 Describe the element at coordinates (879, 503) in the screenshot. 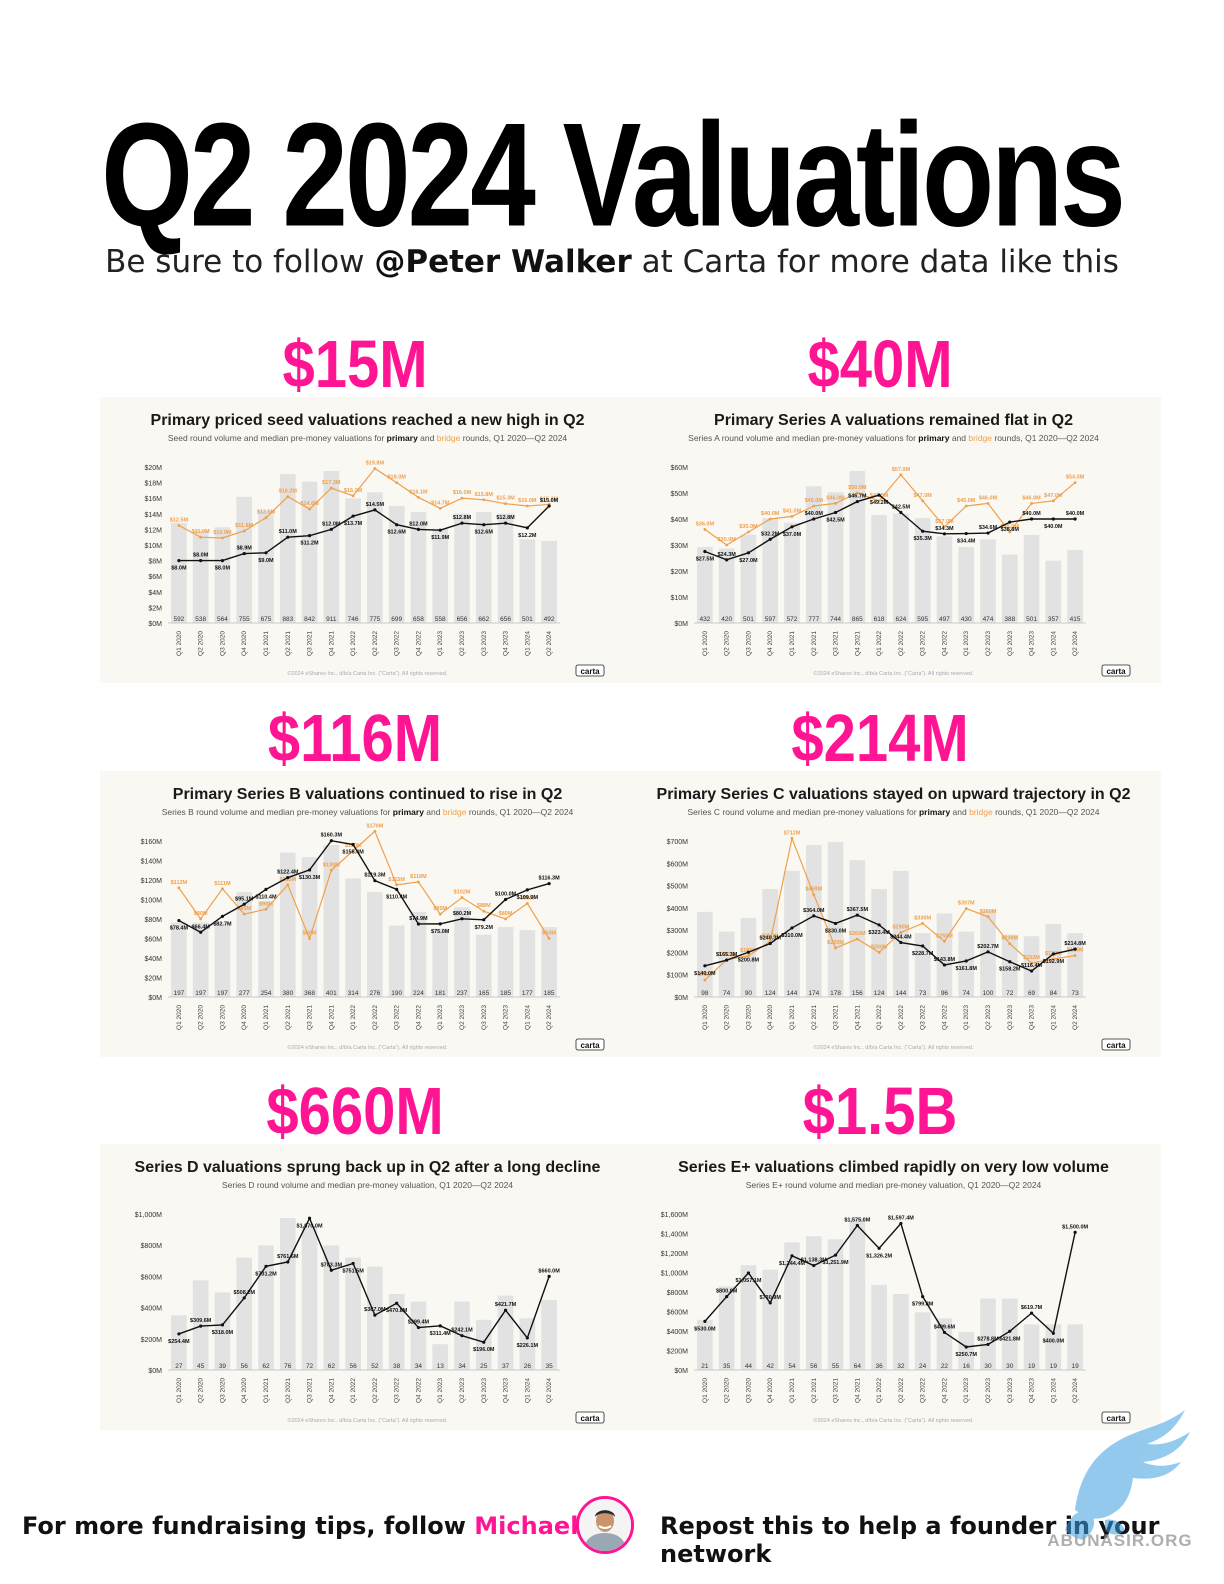

I see `primary-data-label: $49.2M` at that location.